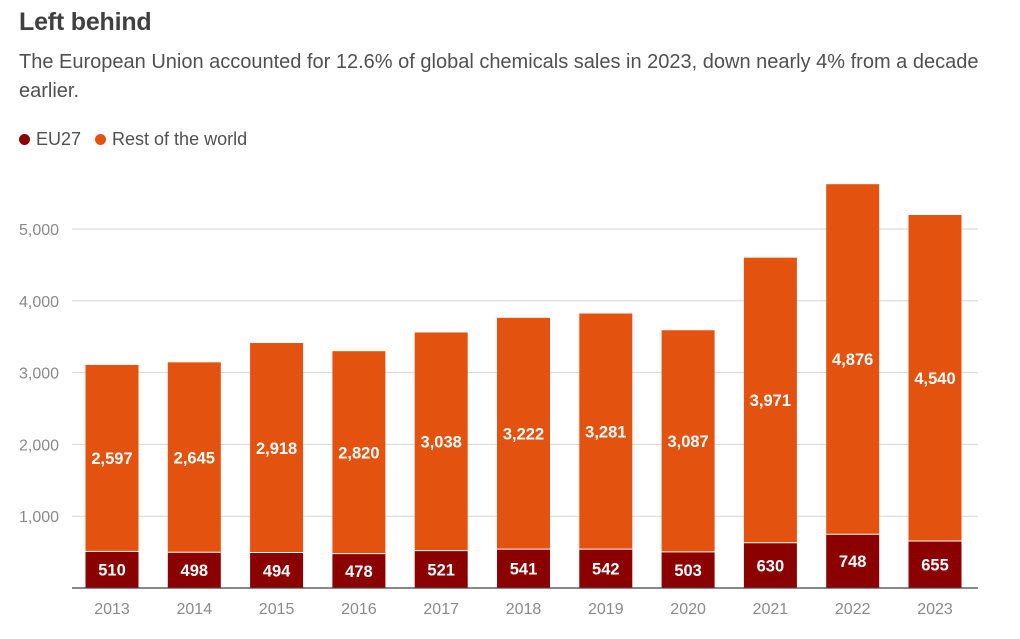  I want to click on legend-item-eu27: EU27, so click(50, 139).